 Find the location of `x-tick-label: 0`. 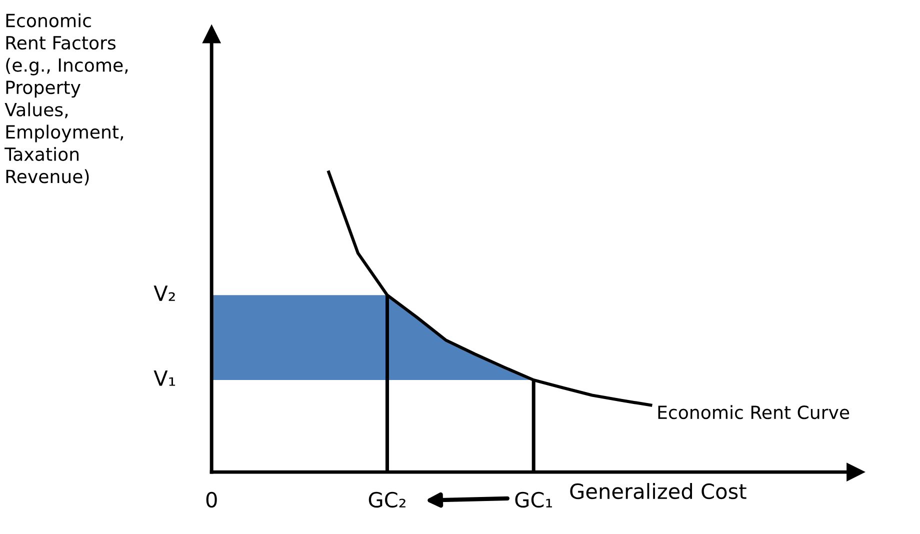

x-tick-label: 0 is located at coordinates (211, 500).